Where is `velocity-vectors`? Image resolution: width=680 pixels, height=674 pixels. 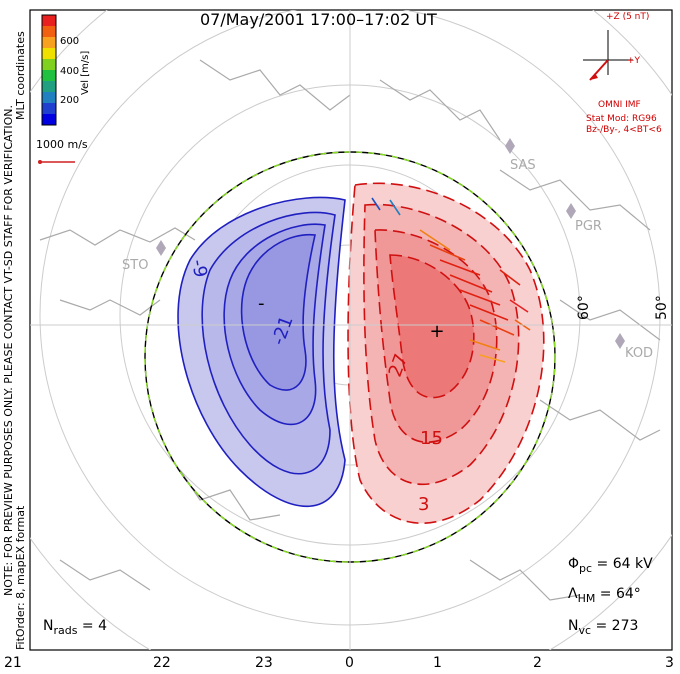 velocity-vectors is located at coordinates (451, 280).